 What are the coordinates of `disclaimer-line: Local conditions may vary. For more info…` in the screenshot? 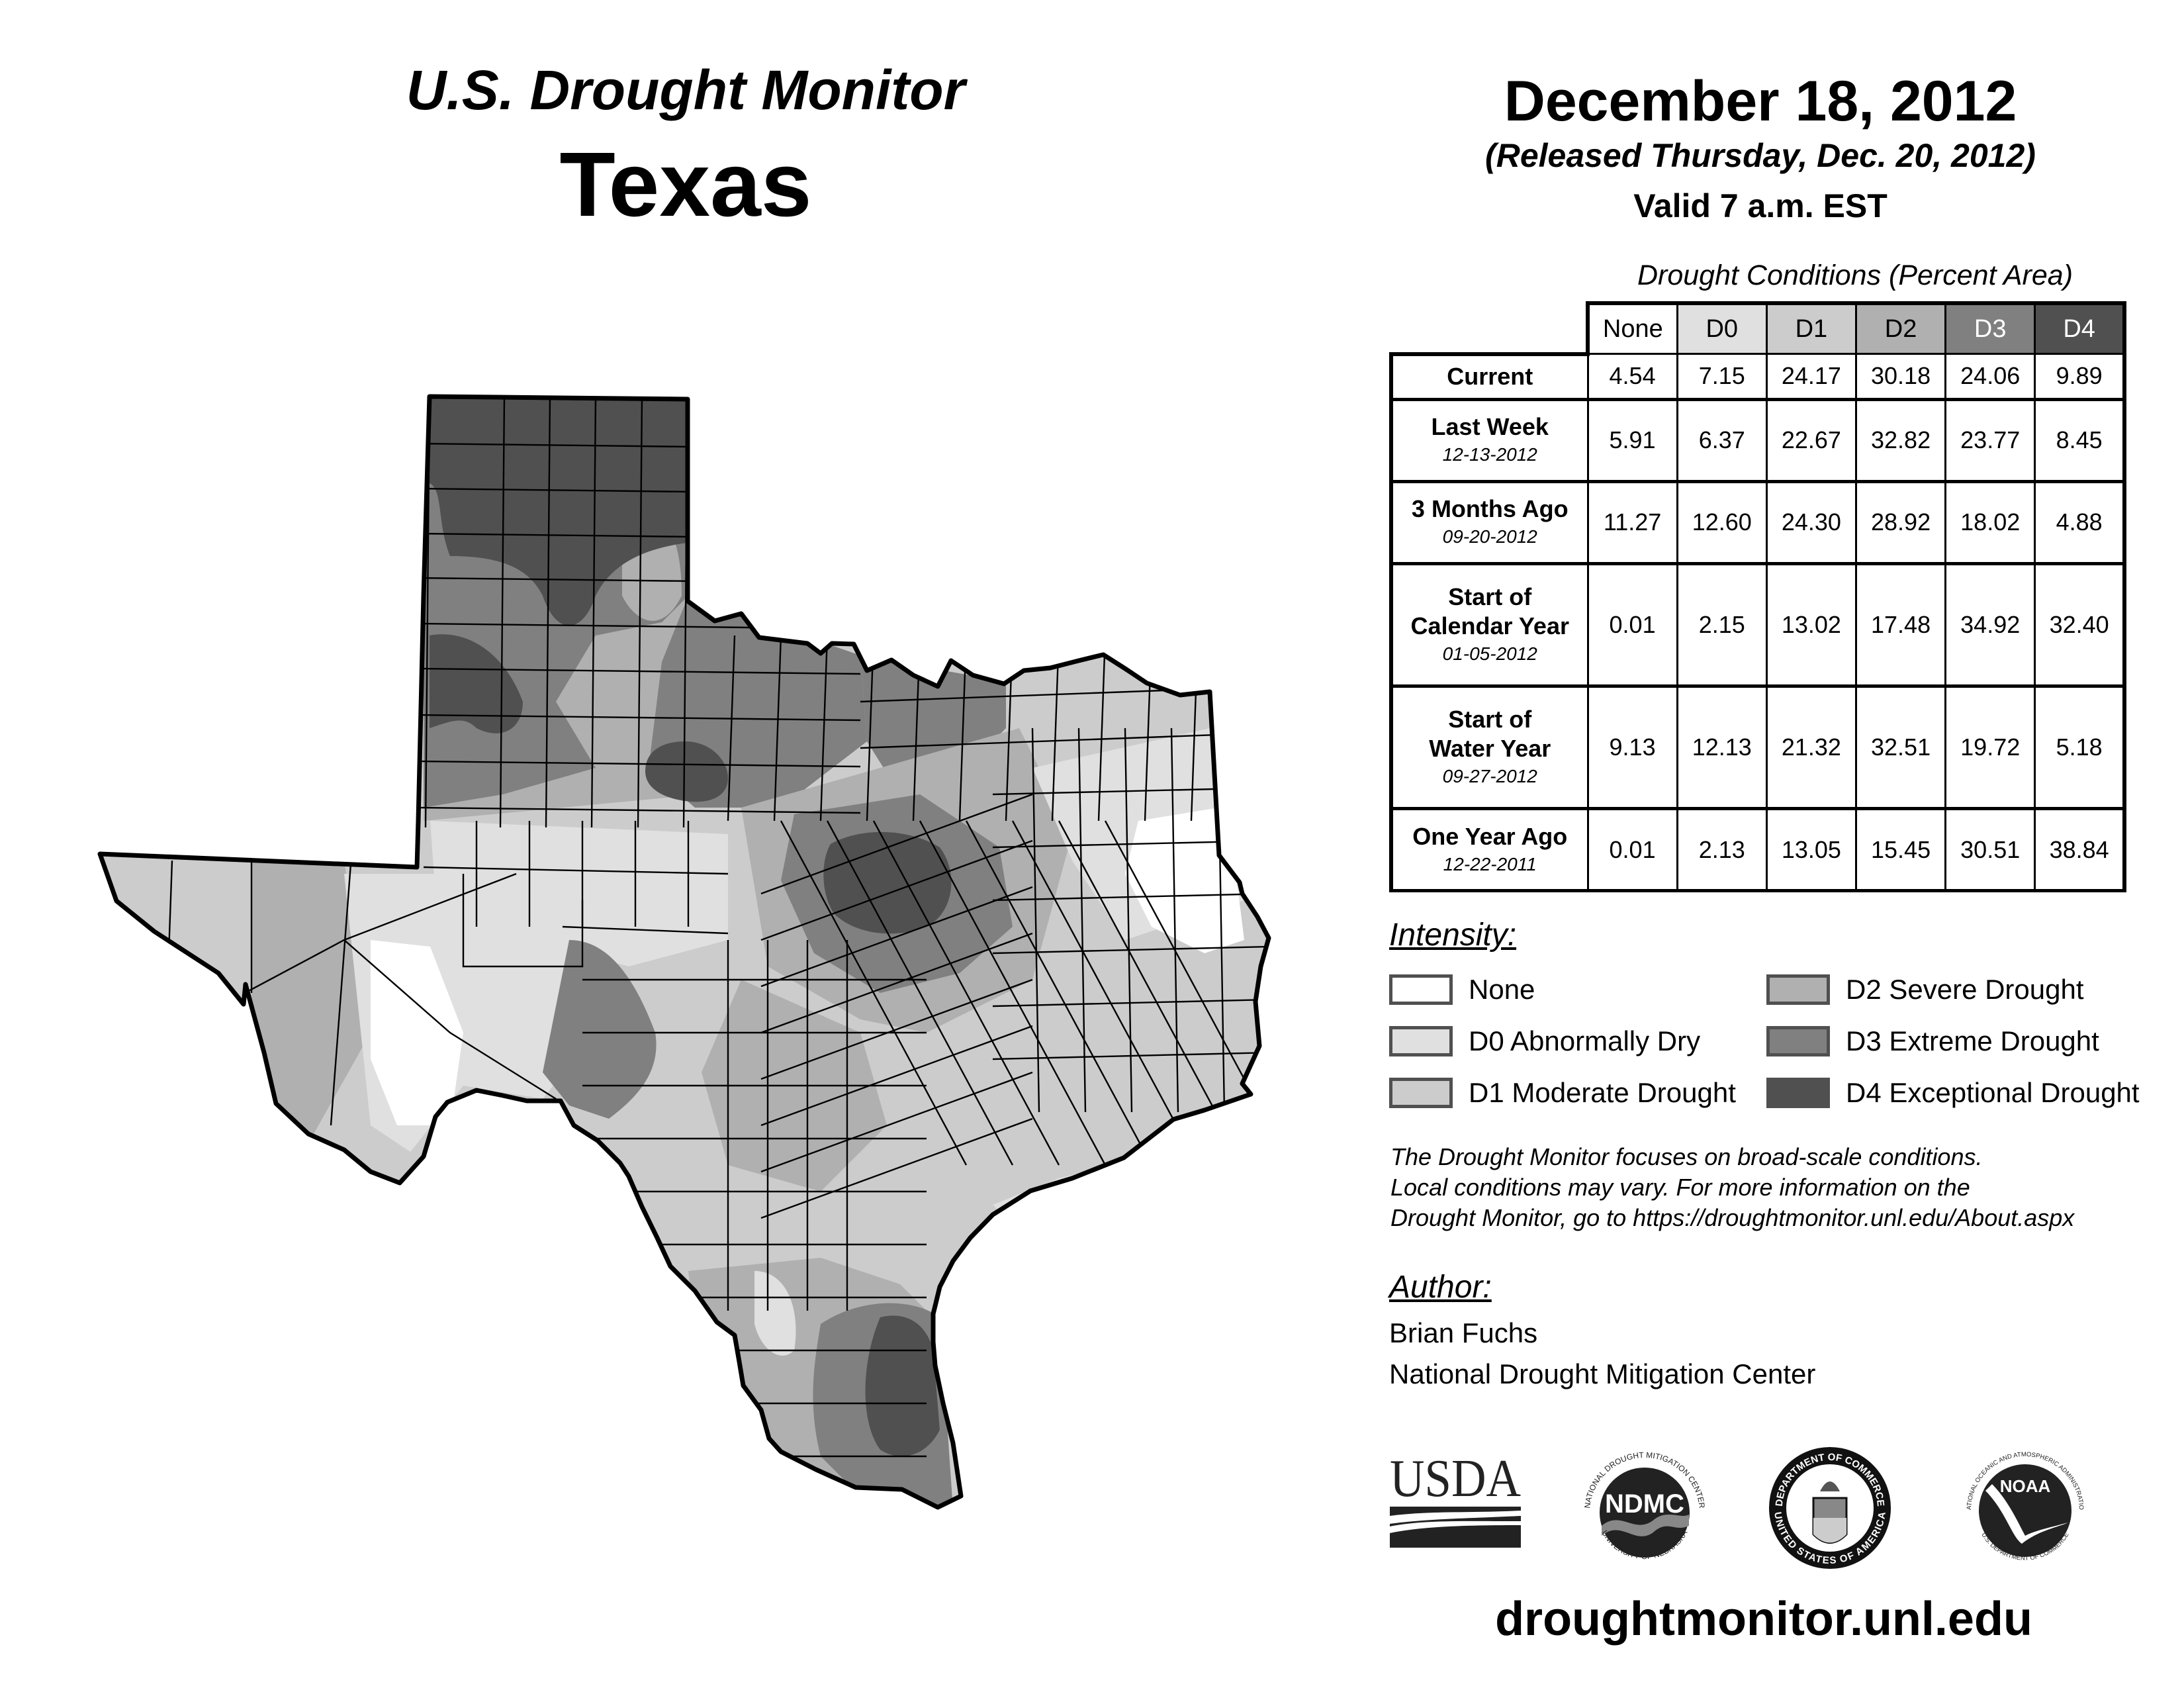 It's located at (1680, 1187).